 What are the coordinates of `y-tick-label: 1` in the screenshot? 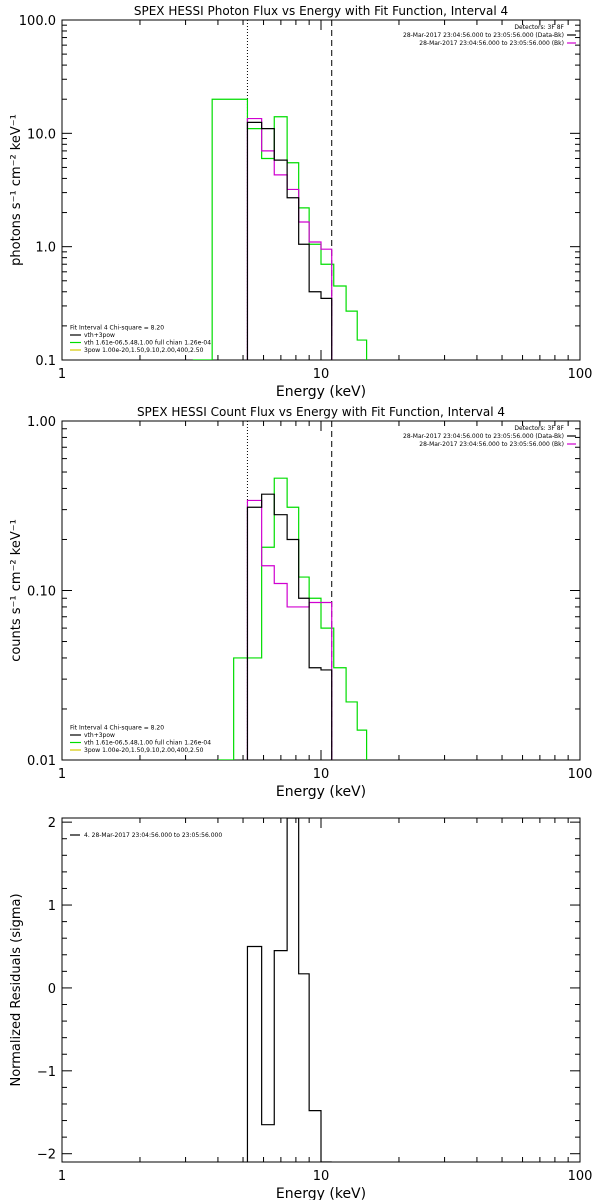 It's located at (52, 906).